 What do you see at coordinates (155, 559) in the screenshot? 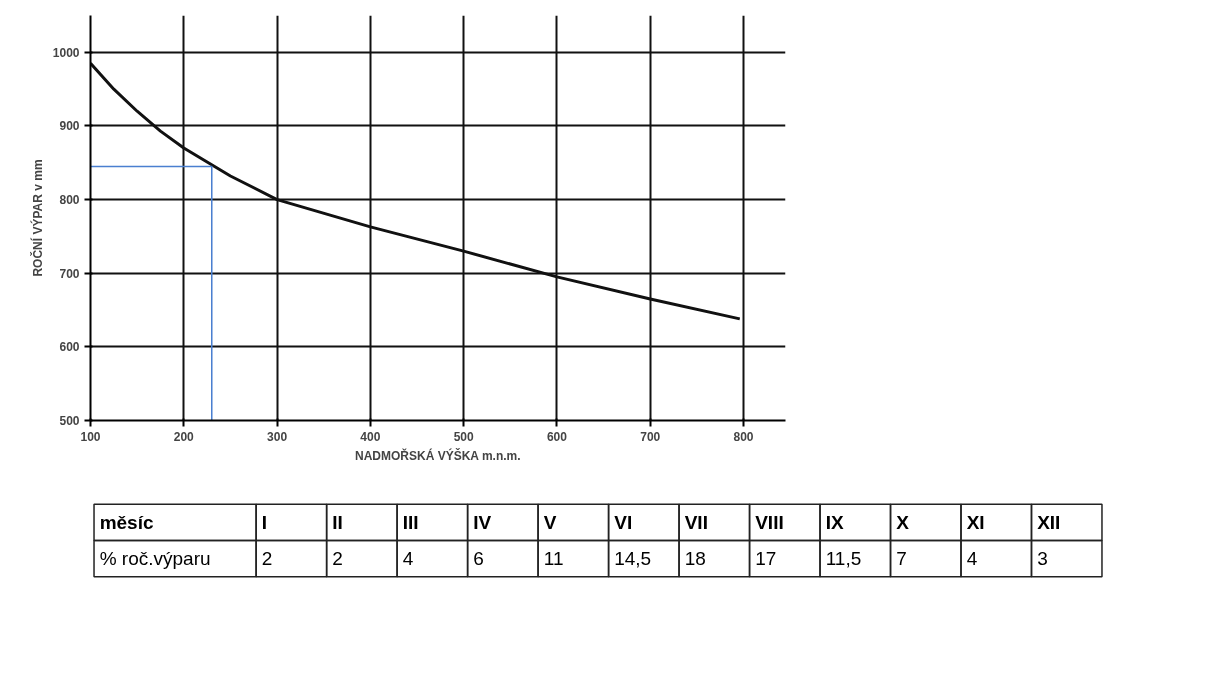
I see `text: % roč.výparu` at bounding box center [155, 559].